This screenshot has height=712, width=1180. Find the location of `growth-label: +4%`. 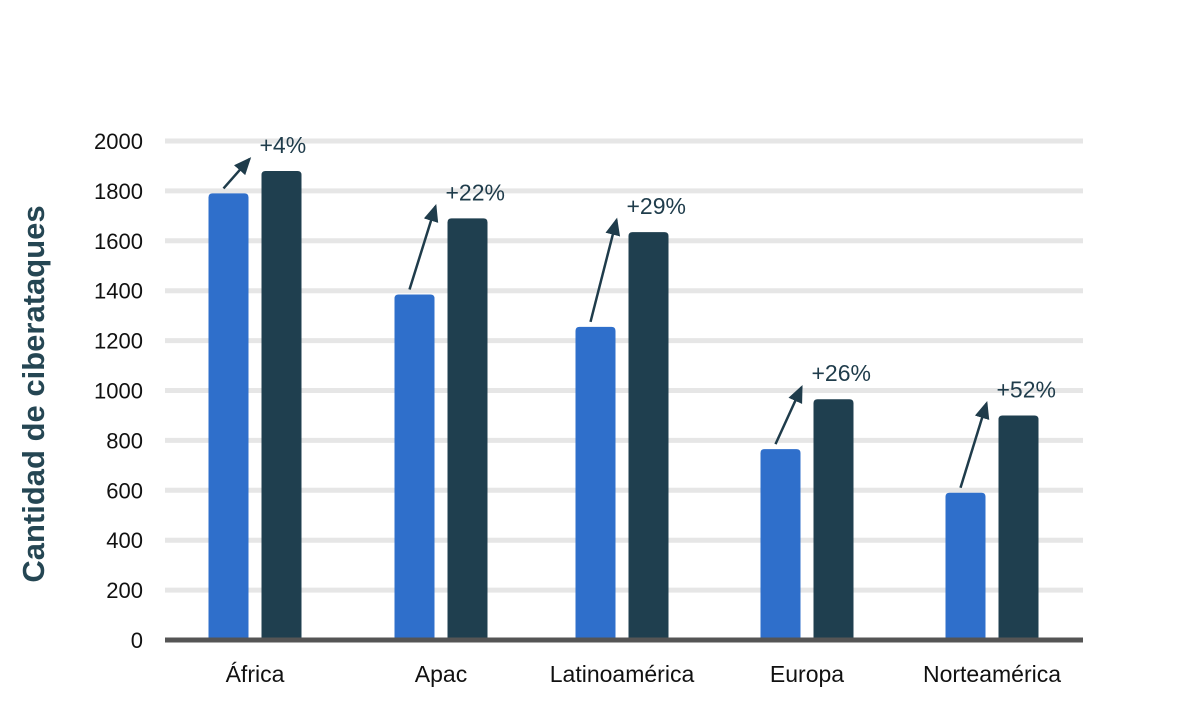

growth-label: +4% is located at coordinates (283, 145).